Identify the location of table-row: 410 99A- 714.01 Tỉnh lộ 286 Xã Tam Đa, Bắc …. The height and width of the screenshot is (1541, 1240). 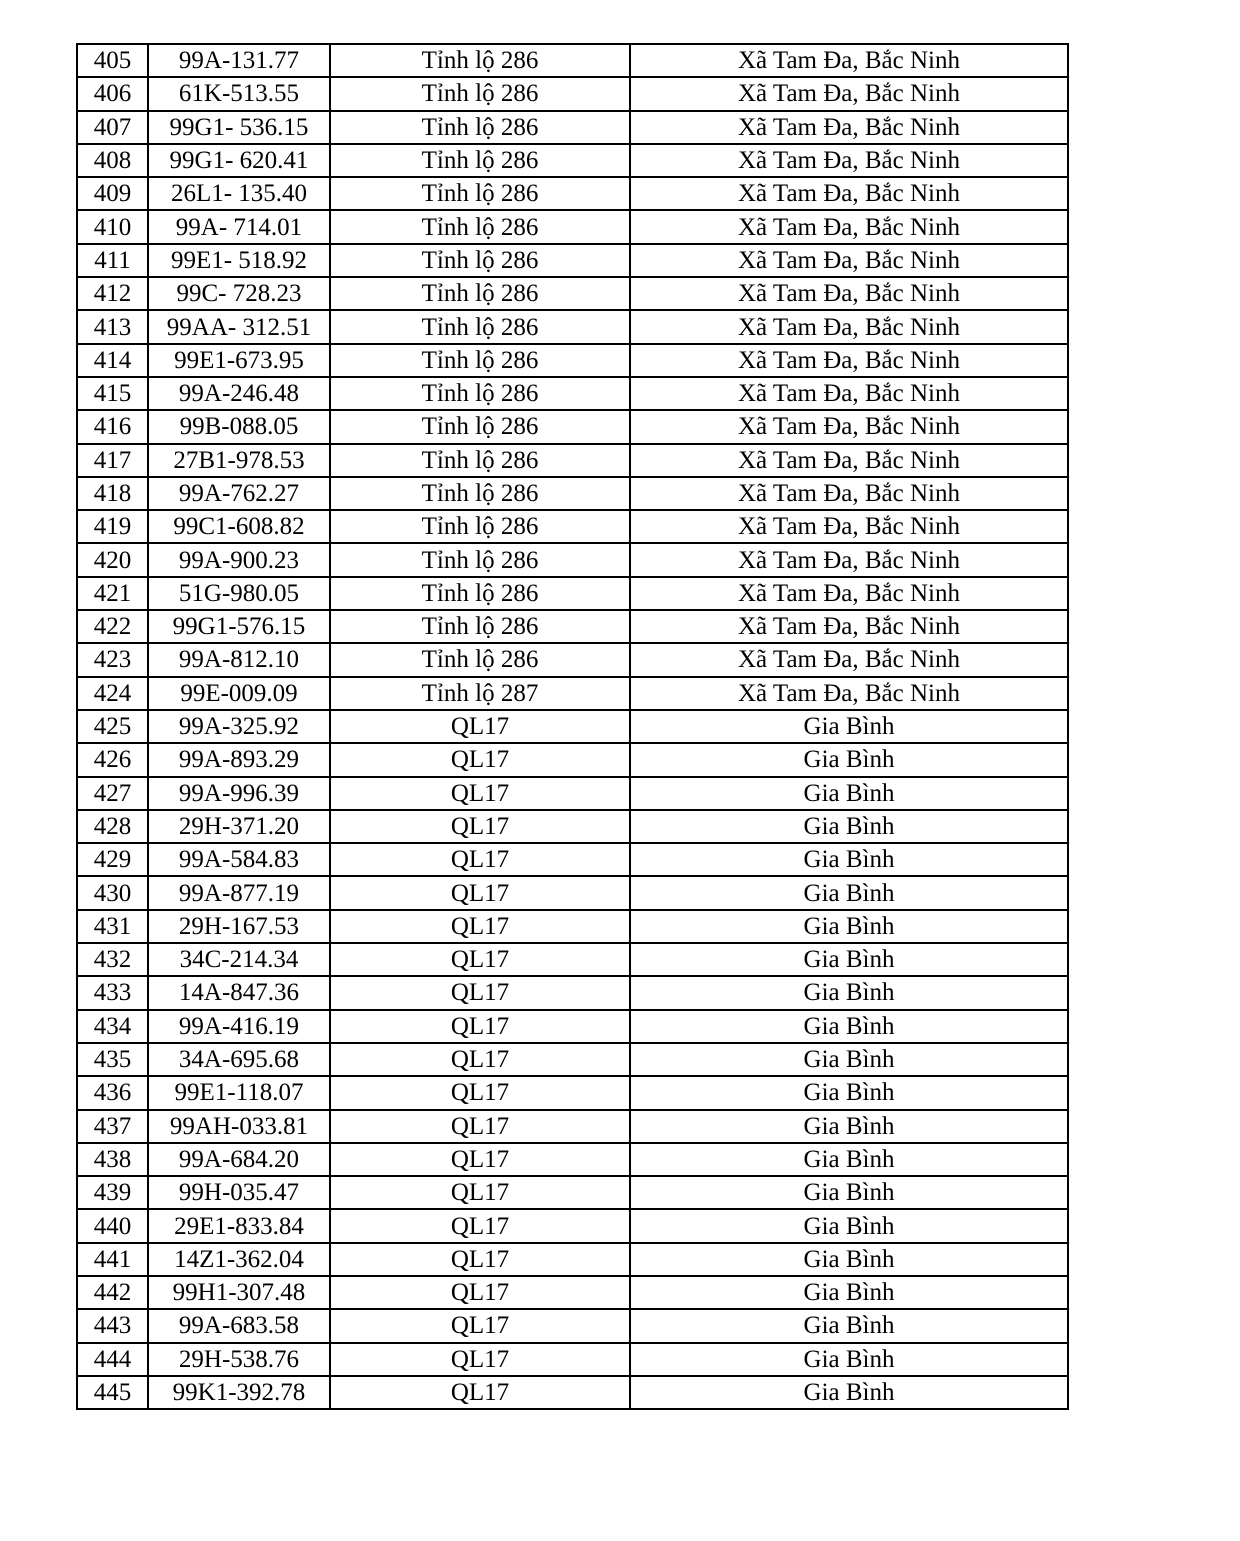
(572, 227).